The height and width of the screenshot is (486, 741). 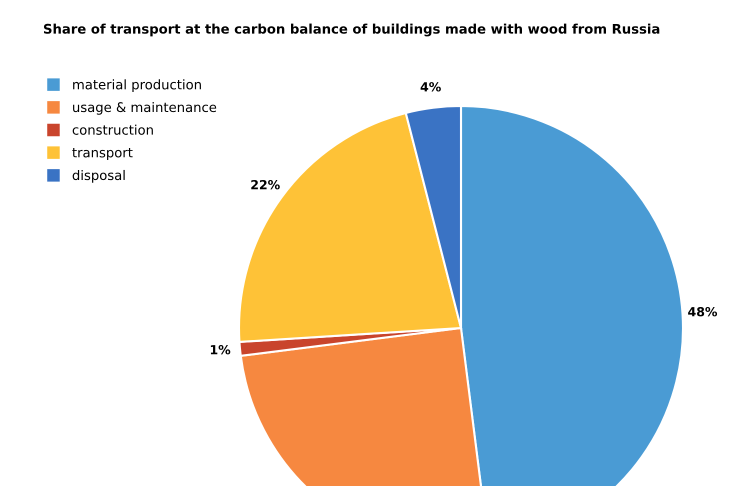 I want to click on legend-label: transport, so click(x=102, y=154).